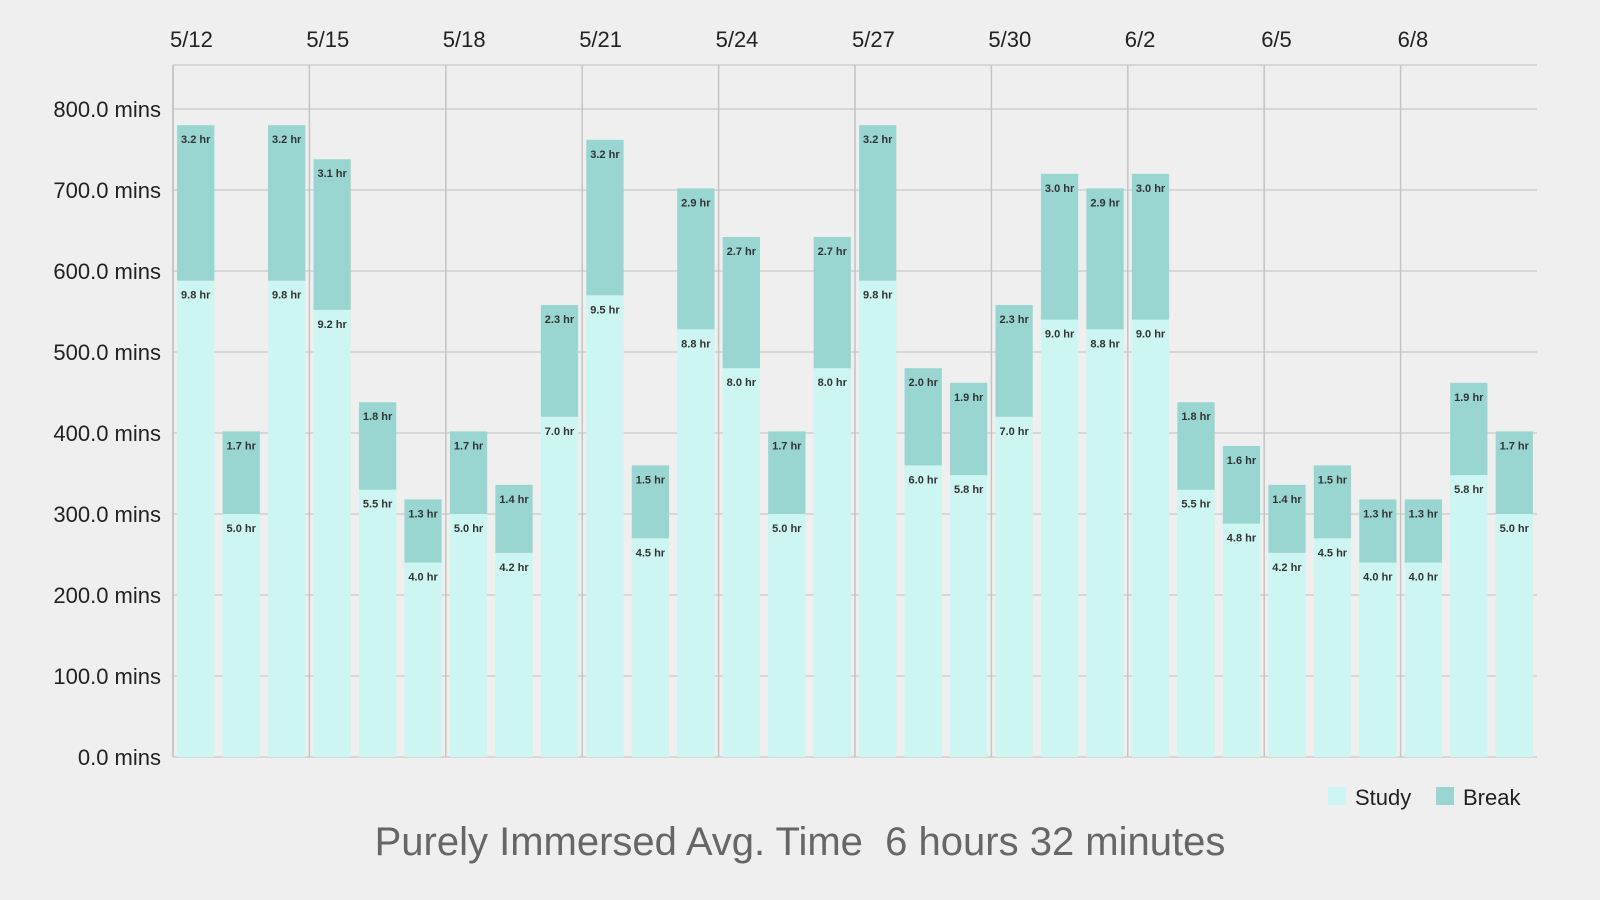  Describe the element at coordinates (1424, 797) in the screenshot. I see `legend: Study Break` at that location.